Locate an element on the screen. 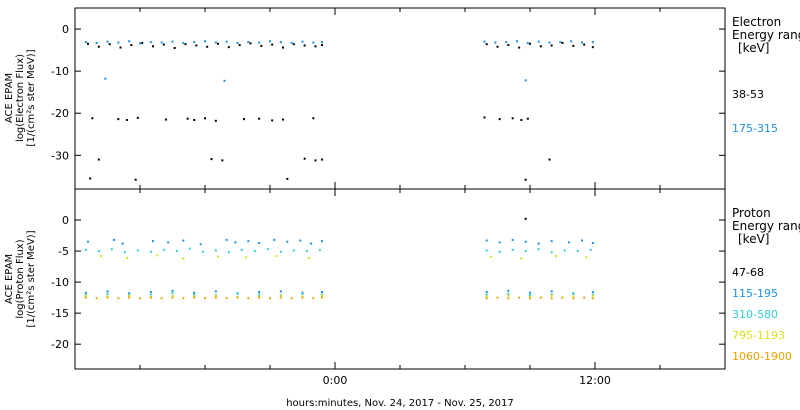  y-tick-label: -5 is located at coordinates (63, 251).